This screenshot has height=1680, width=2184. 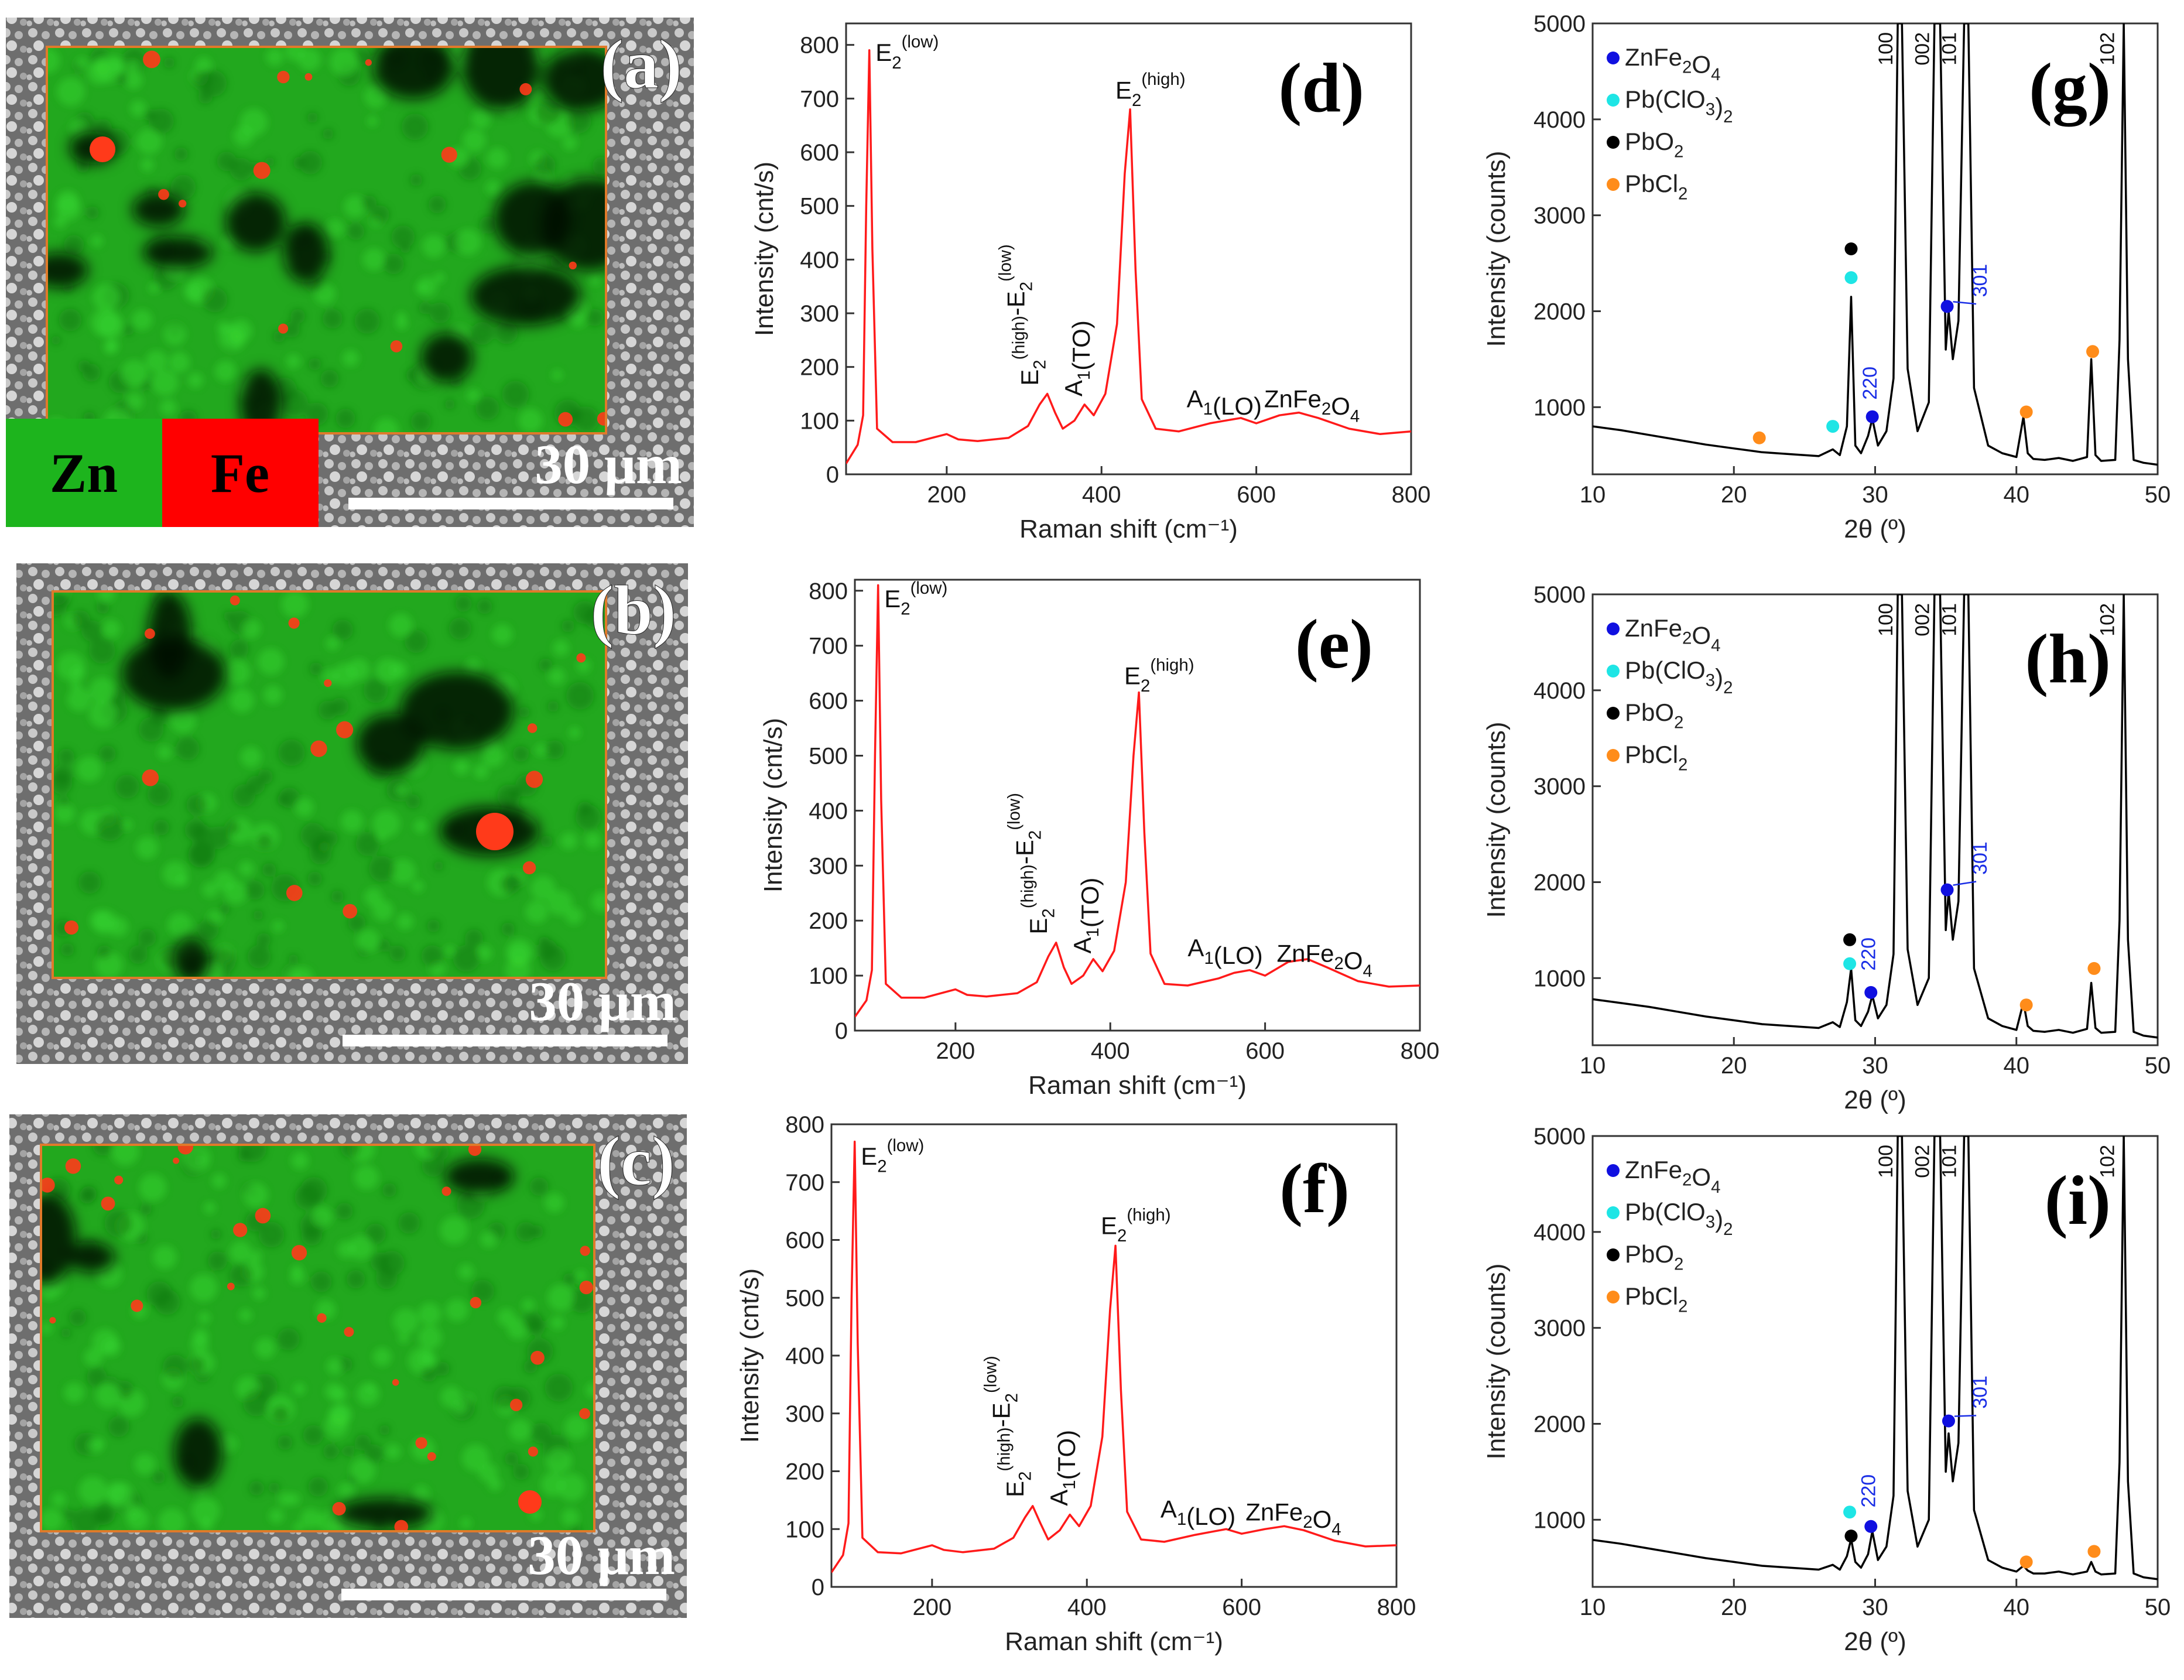 I want to click on panel-label: (a), so click(x=641, y=64).